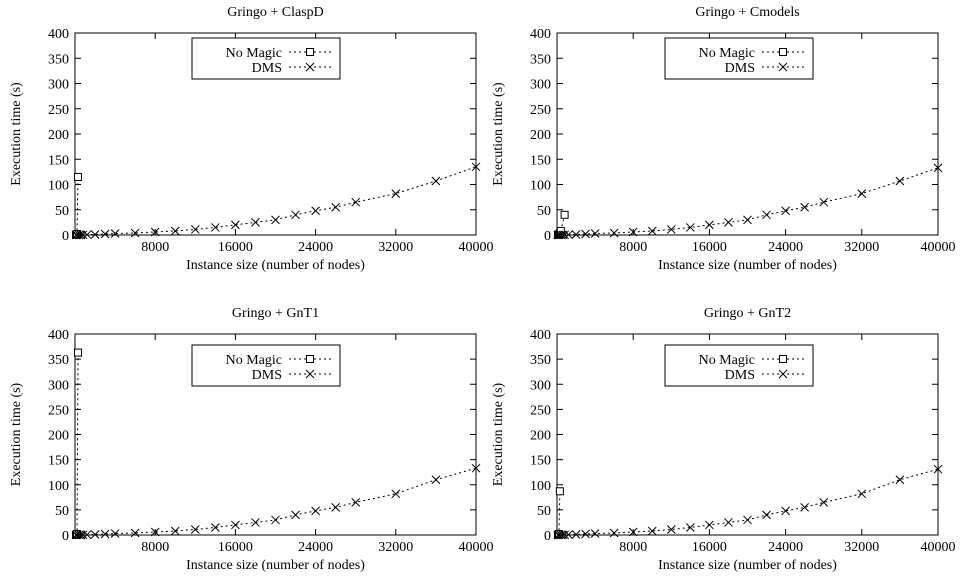  Describe the element at coordinates (476, 547) in the screenshot. I see `x-tick-label: 40000` at that location.